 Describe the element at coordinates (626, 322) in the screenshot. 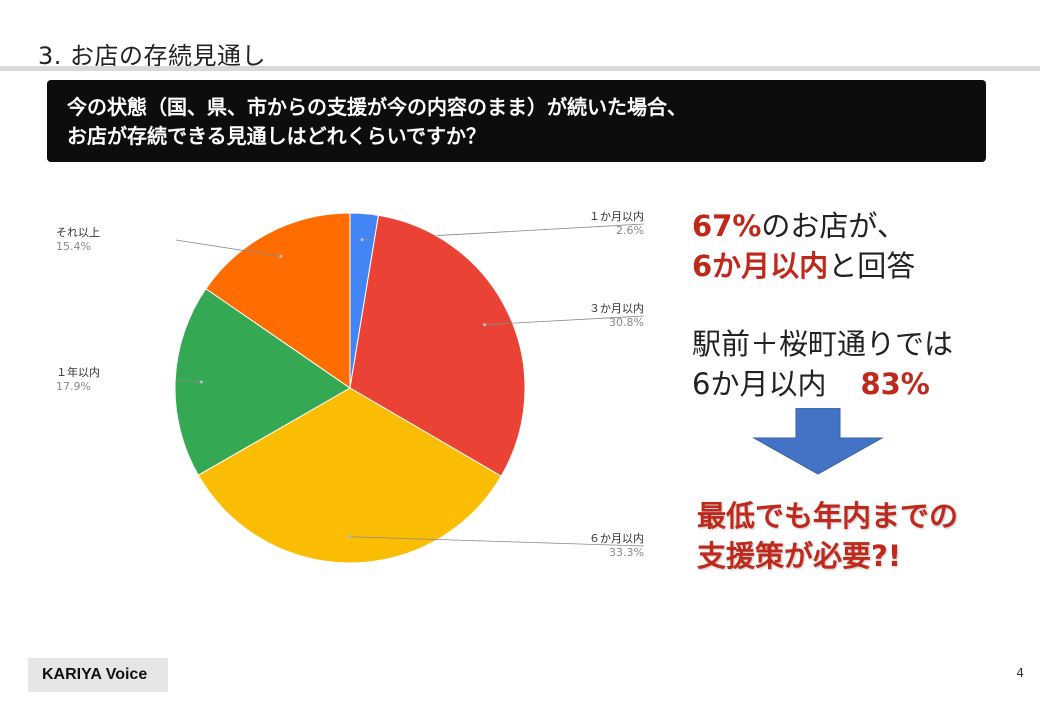

I see `slice-percent-label: 30.8%` at that location.